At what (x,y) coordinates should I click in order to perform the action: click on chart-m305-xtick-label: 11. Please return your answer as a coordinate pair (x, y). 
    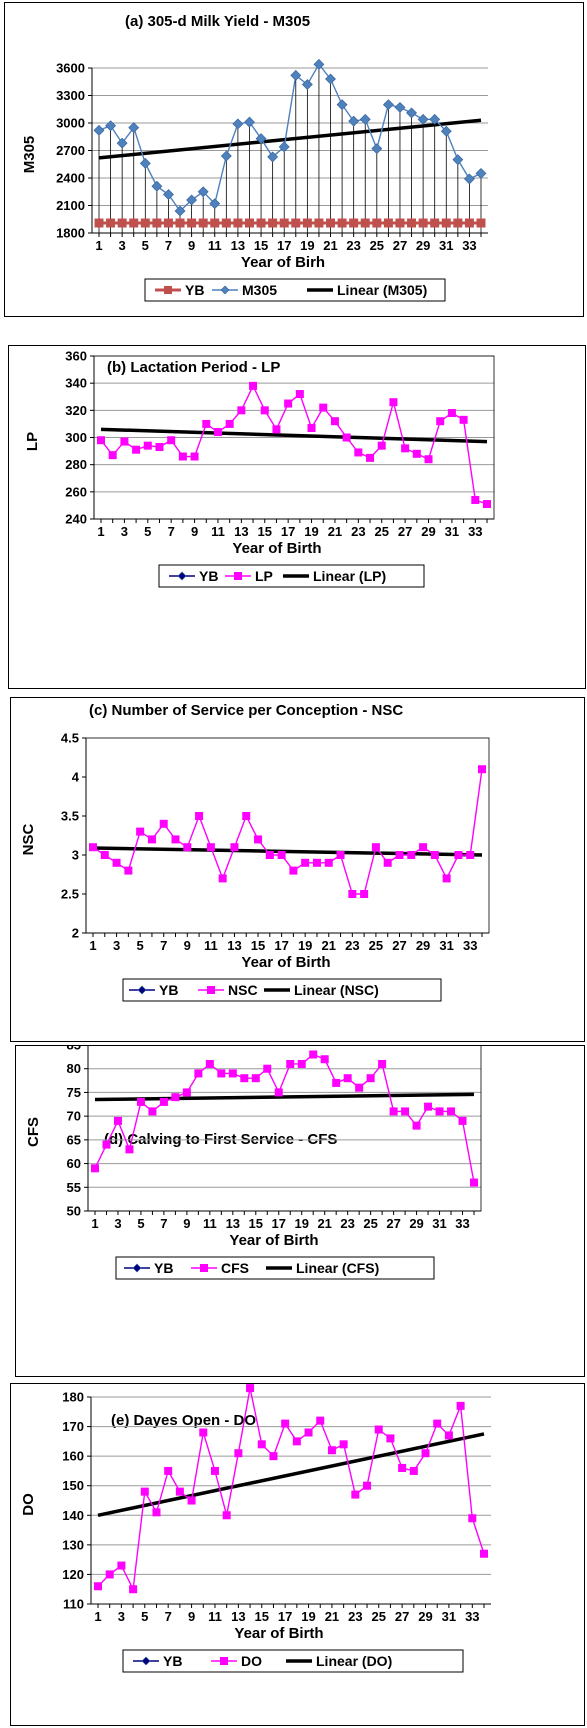
    Looking at the image, I should click on (215, 245).